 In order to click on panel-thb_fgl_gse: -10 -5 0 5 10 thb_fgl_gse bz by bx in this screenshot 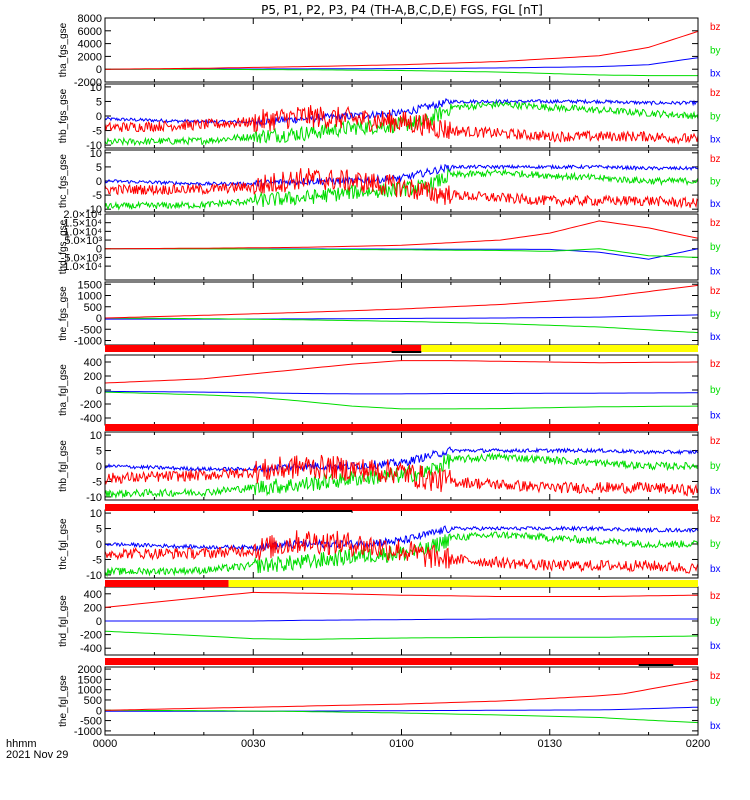, I will do `click(389, 467)`.